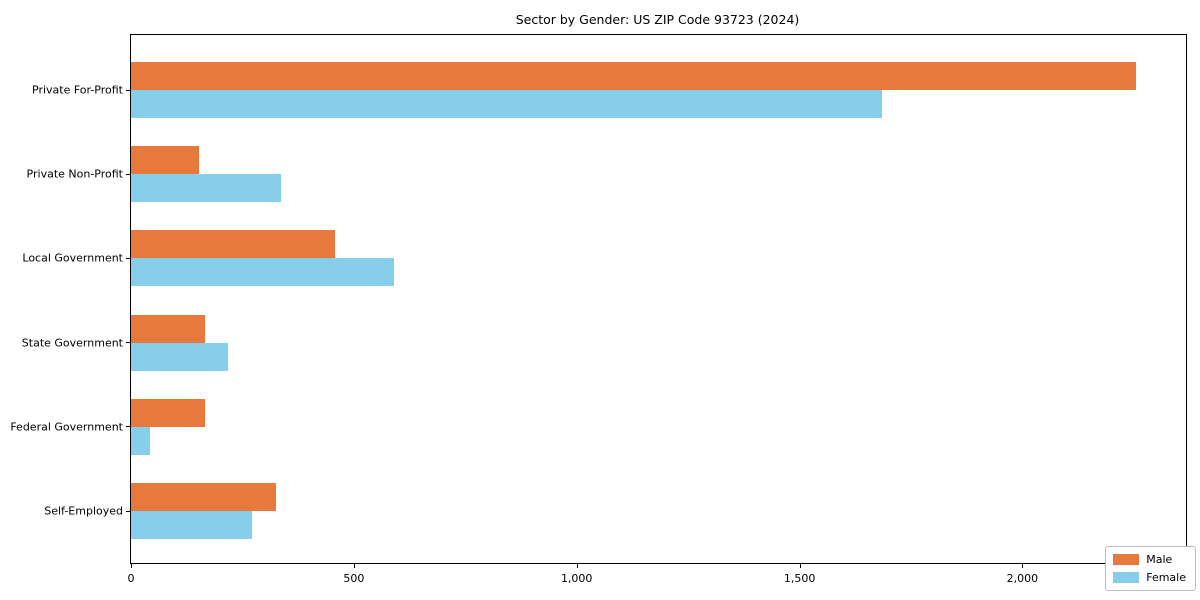  I want to click on x-axis-tick-label: 0, so click(131, 578).